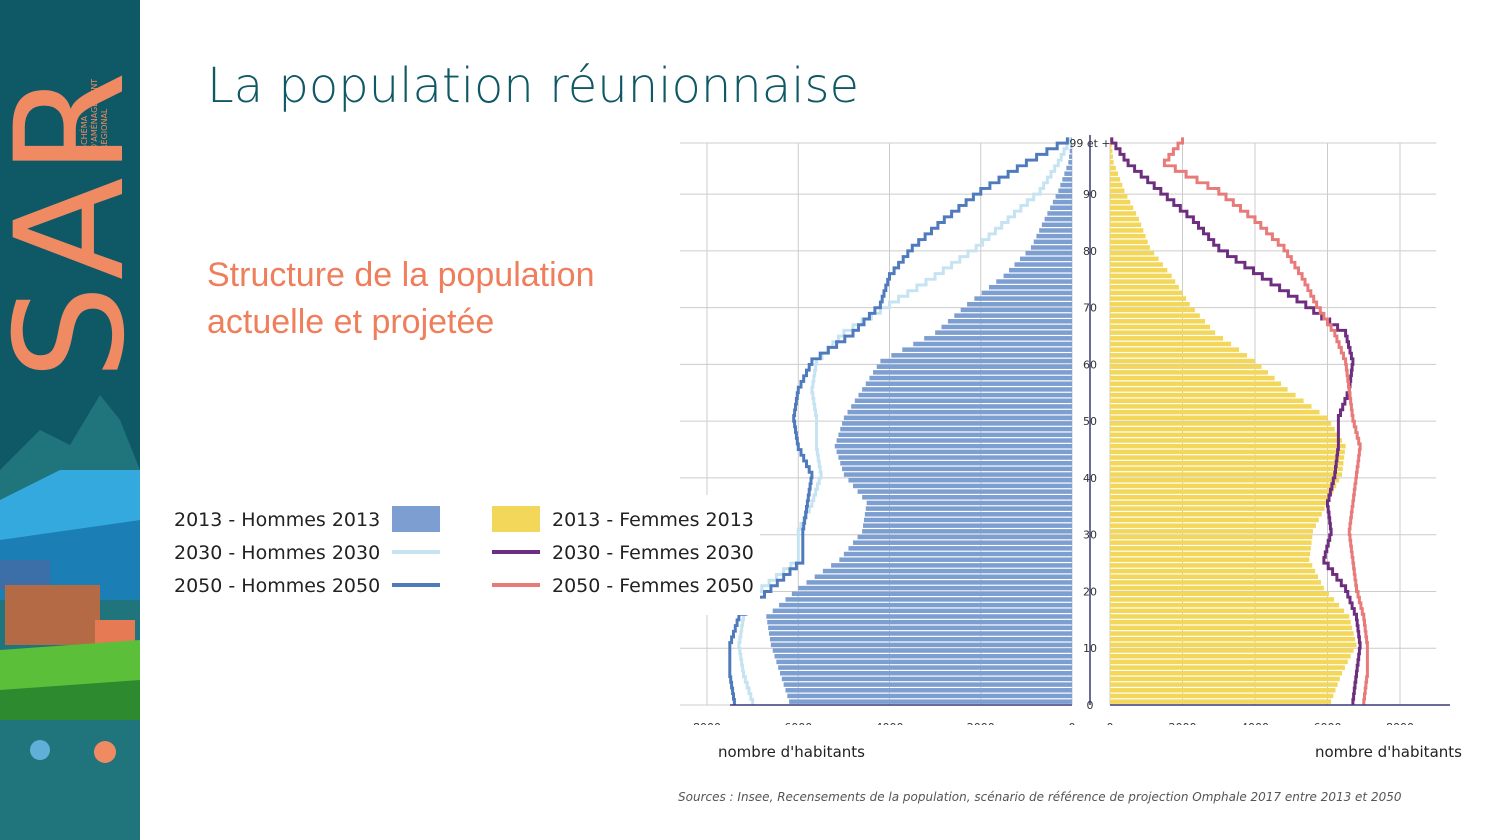 The height and width of the screenshot is (840, 1499). I want to click on x-tick-label-left: 0, so click(1072, 723).